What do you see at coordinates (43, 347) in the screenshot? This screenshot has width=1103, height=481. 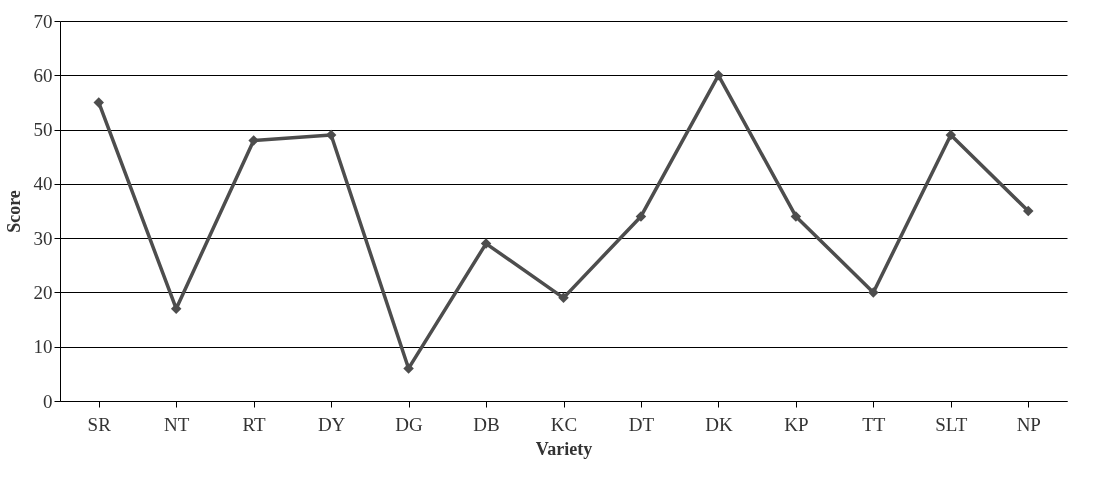 I see `y-tick-label: 10` at bounding box center [43, 347].